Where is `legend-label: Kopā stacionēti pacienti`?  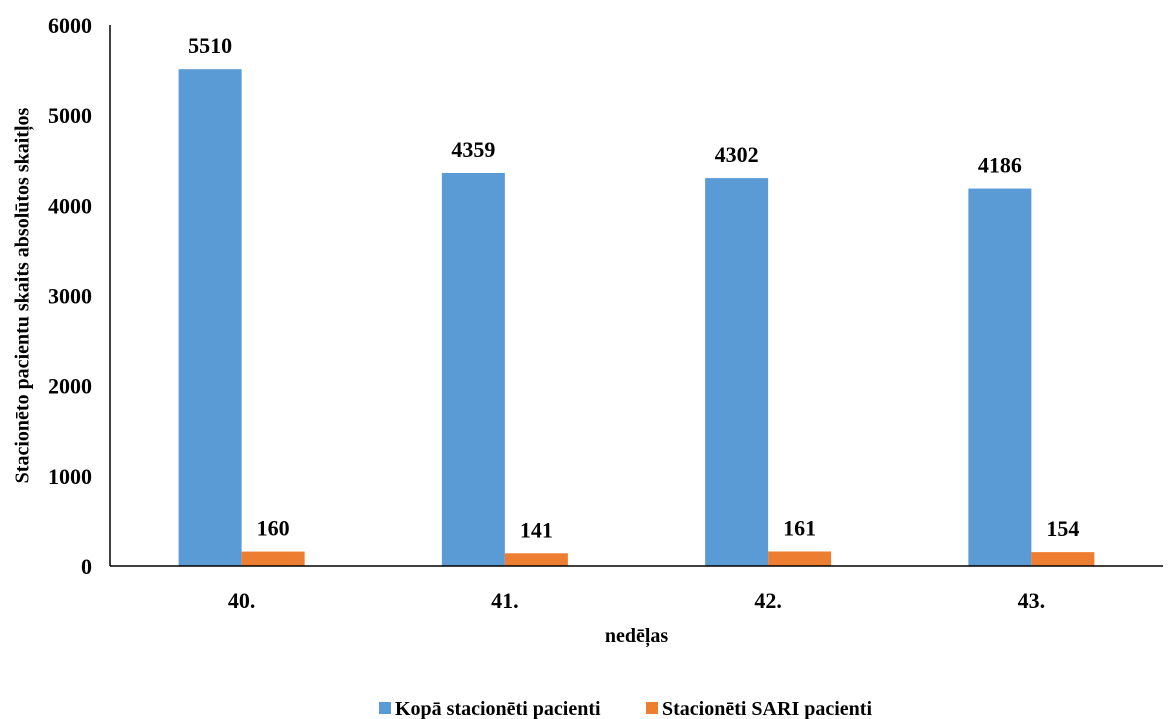
legend-label: Kopā stacionēti pacienti is located at coordinates (498, 708).